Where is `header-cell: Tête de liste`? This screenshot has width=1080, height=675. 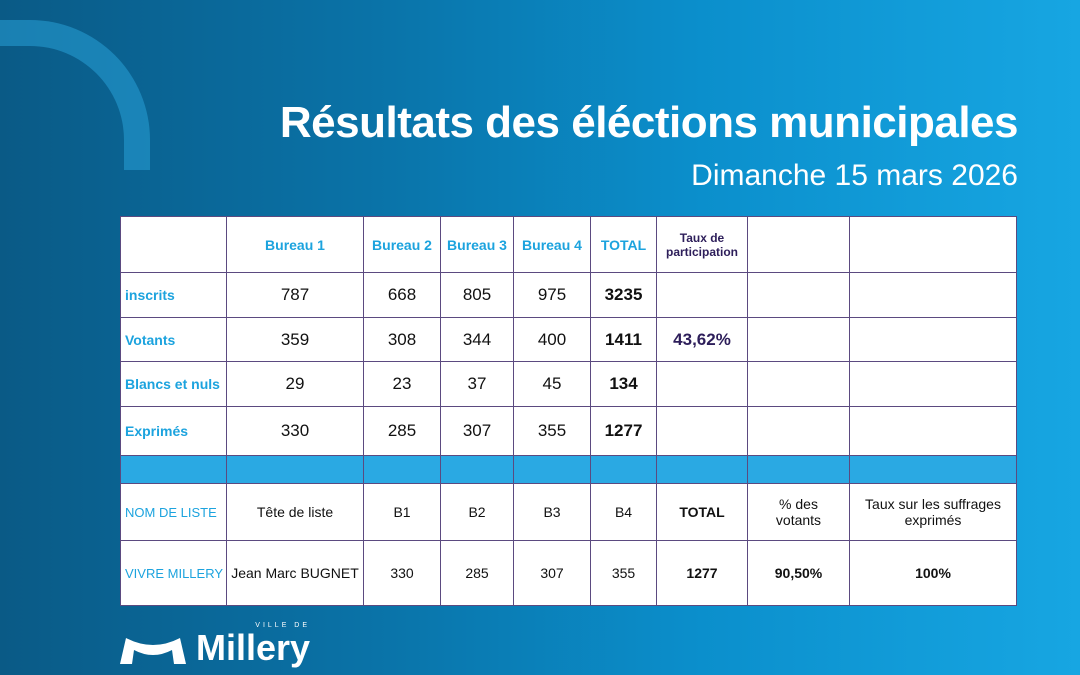
header-cell: Tête de liste is located at coordinates (295, 512).